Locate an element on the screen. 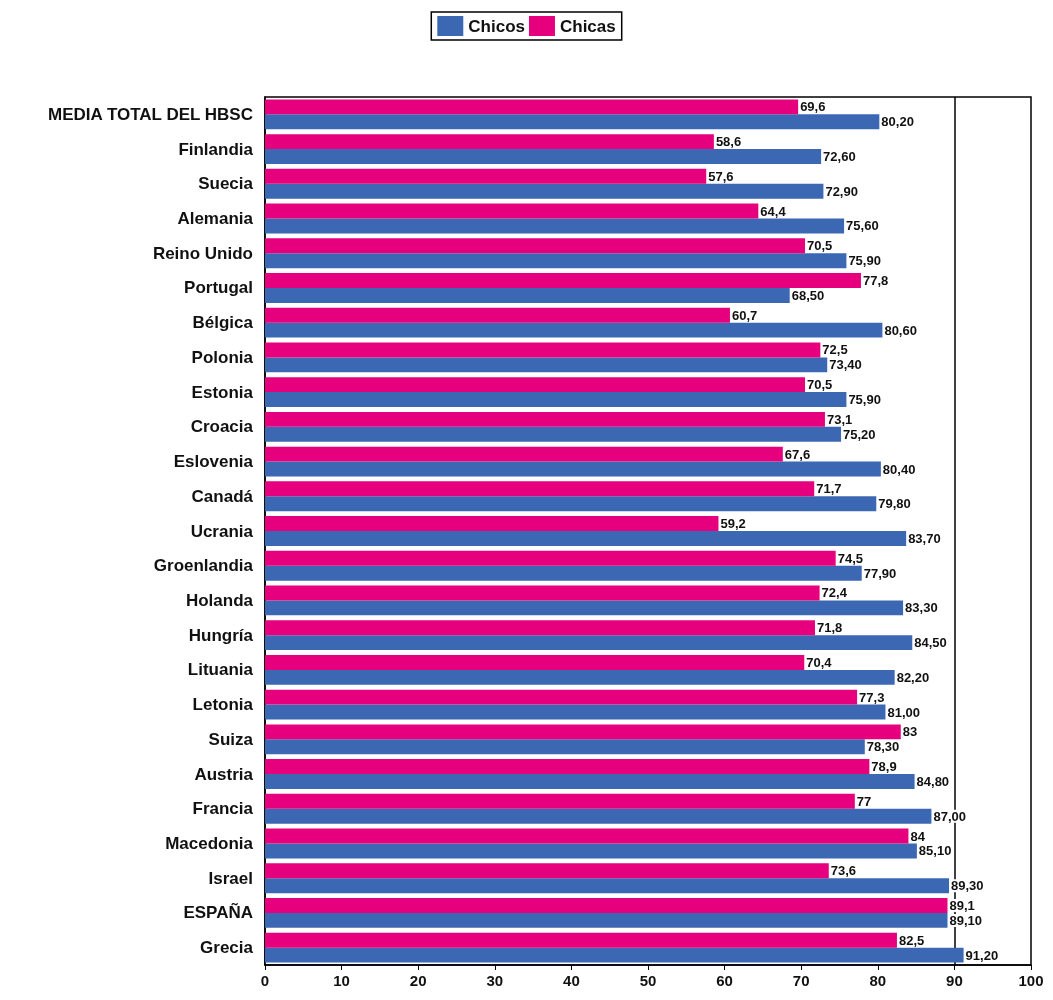 The image size is (1053, 1000). y-tick-label: Alemania is located at coordinates (215, 219).